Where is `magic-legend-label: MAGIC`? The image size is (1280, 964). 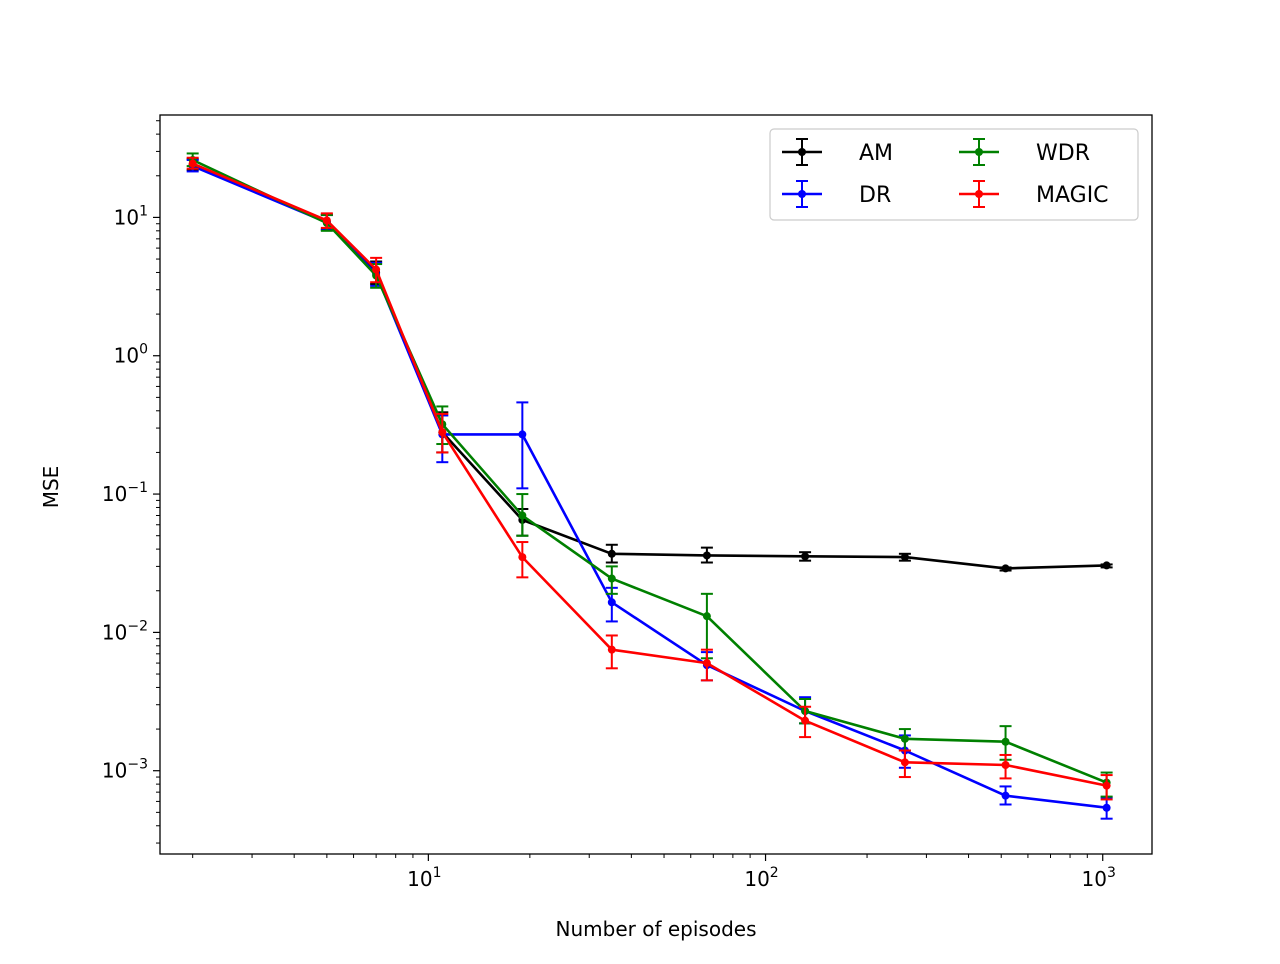 magic-legend-label: MAGIC is located at coordinates (1072, 195).